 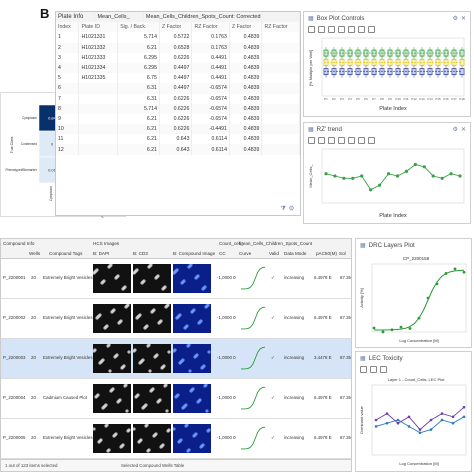 I want to click on pac50: 6.4978 E, so click(x=323, y=397).